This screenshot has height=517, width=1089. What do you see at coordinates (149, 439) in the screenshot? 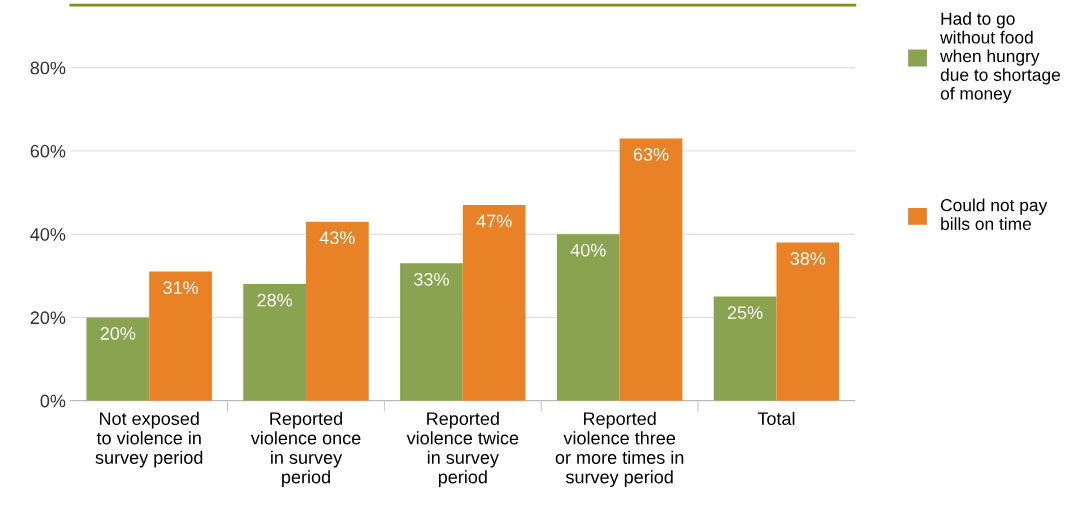
I see `x-tick-label: Not exposed to violence in survey period` at bounding box center [149, 439].